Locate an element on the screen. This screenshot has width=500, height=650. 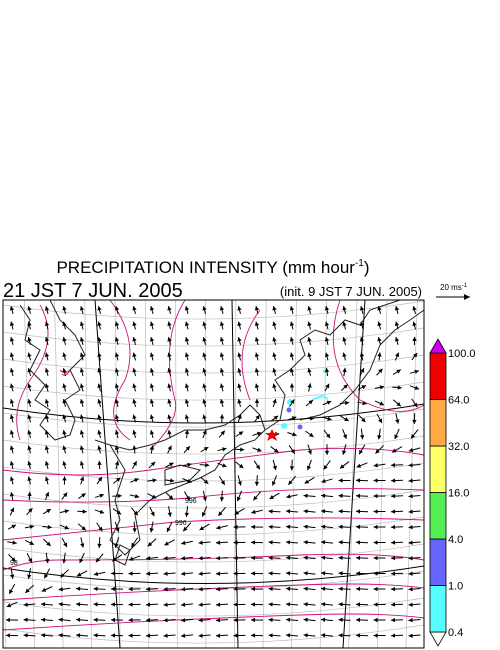
colorbar-label: 1.0 is located at coordinates (455, 587).